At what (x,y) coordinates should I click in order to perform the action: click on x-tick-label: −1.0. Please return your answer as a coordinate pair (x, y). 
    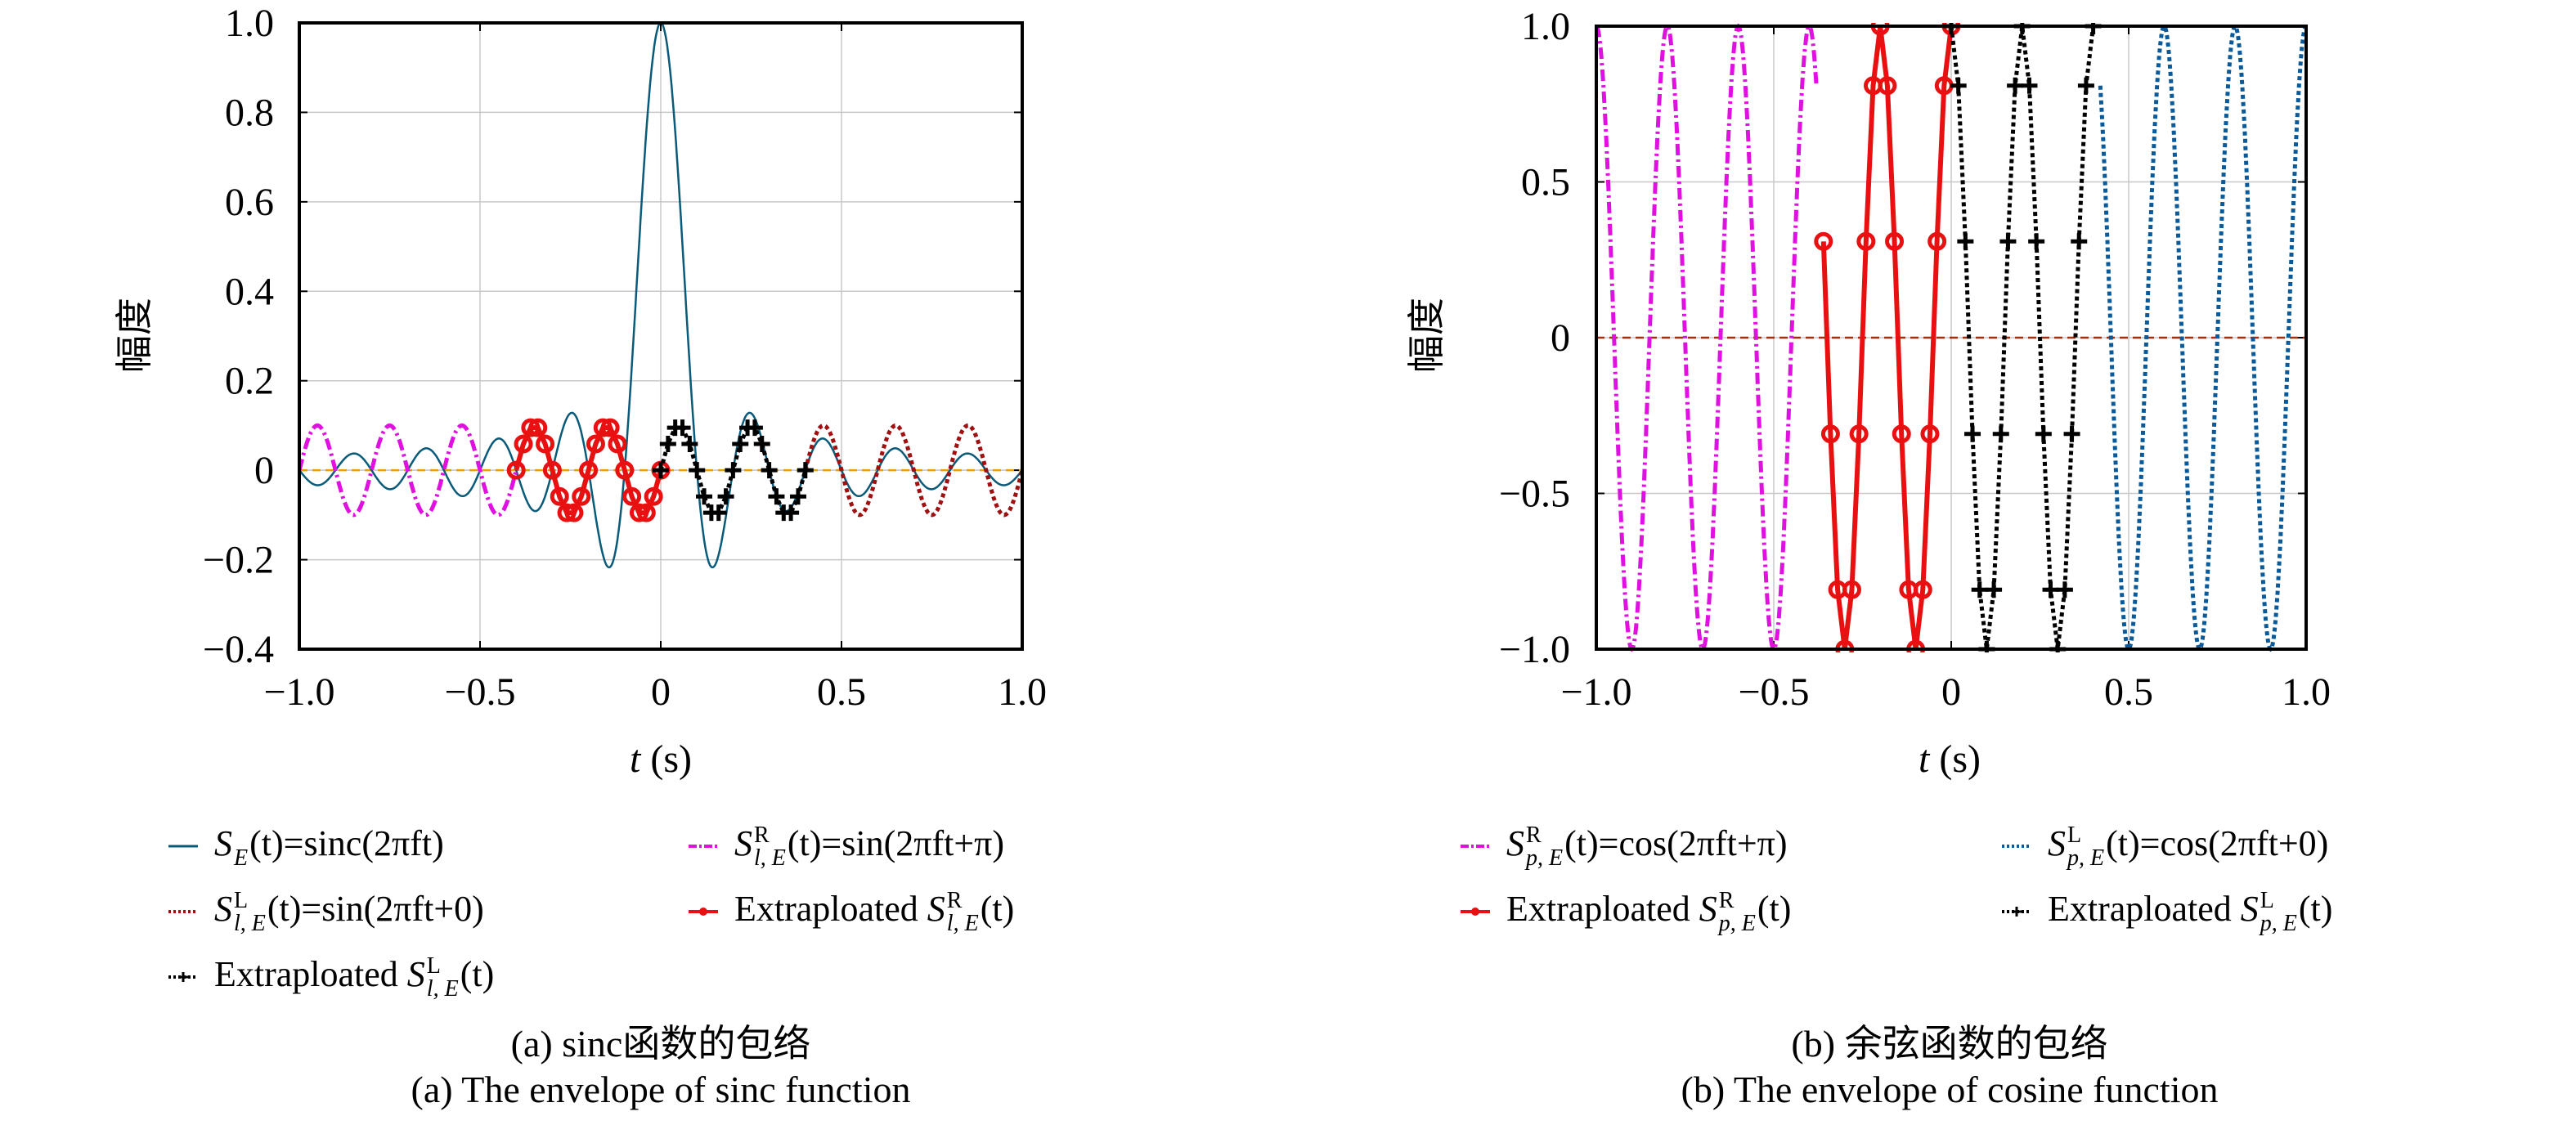
    Looking at the image, I should click on (298, 692).